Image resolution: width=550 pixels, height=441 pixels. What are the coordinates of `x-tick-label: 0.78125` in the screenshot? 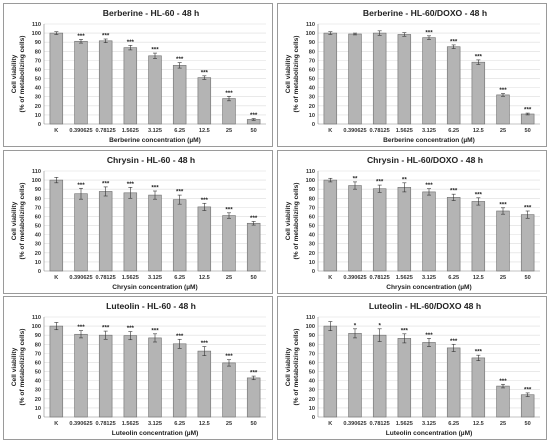 It's located at (106, 131).